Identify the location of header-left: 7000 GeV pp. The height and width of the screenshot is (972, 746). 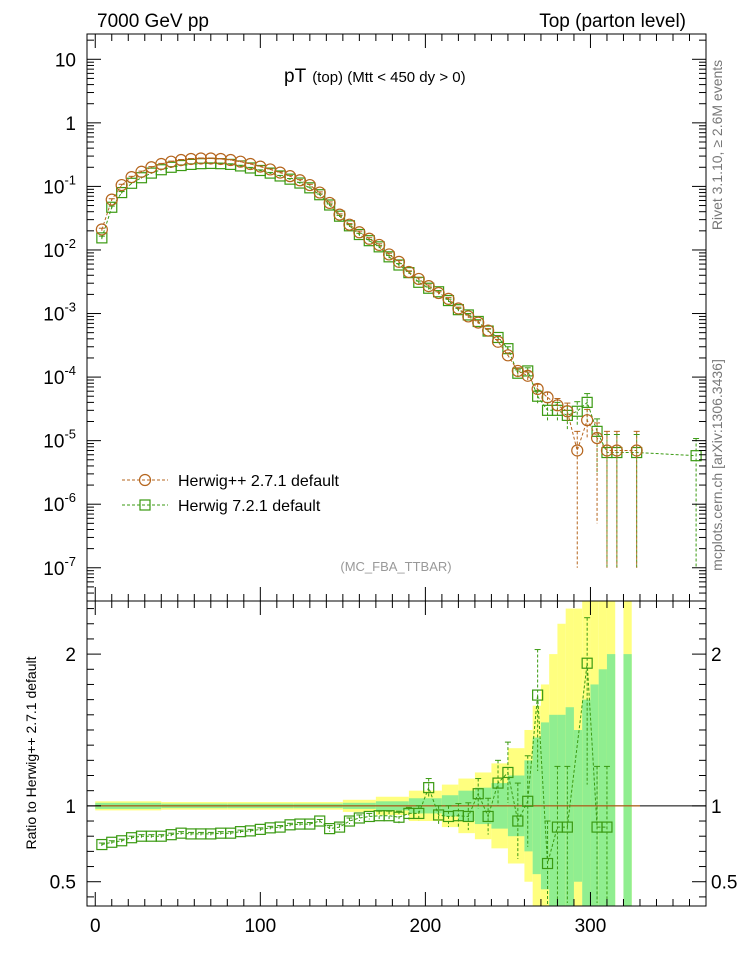
(153, 21).